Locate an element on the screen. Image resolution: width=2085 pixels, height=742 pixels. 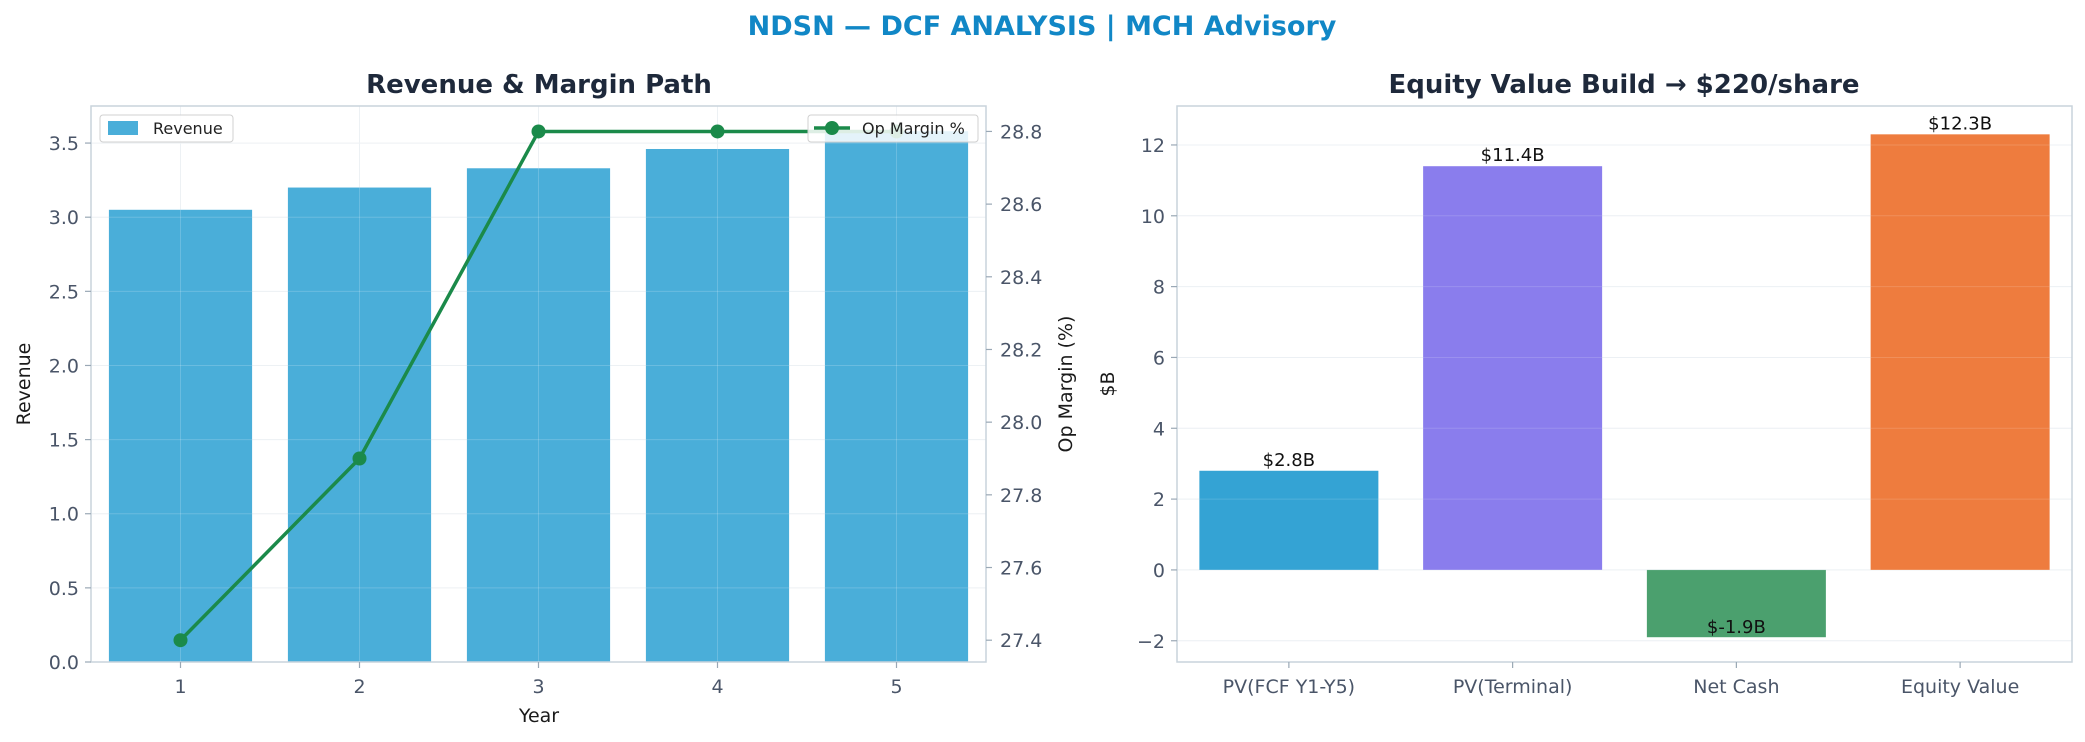
x-axis-label: Year is located at coordinates (538, 716).